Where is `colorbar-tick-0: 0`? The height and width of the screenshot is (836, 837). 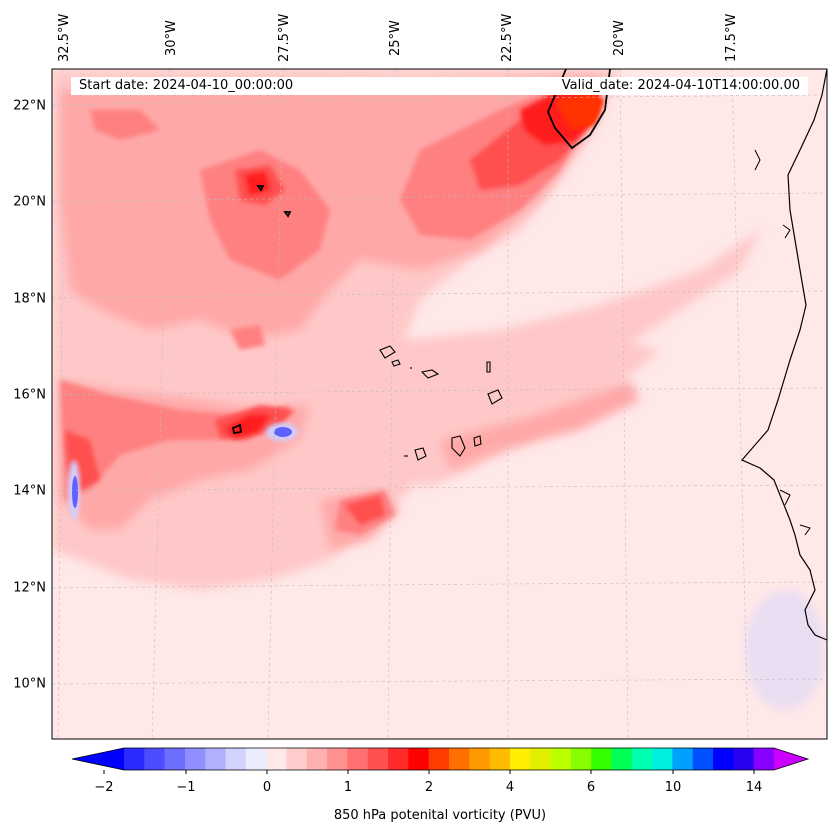
colorbar-tick-0: 0 is located at coordinates (267, 787).